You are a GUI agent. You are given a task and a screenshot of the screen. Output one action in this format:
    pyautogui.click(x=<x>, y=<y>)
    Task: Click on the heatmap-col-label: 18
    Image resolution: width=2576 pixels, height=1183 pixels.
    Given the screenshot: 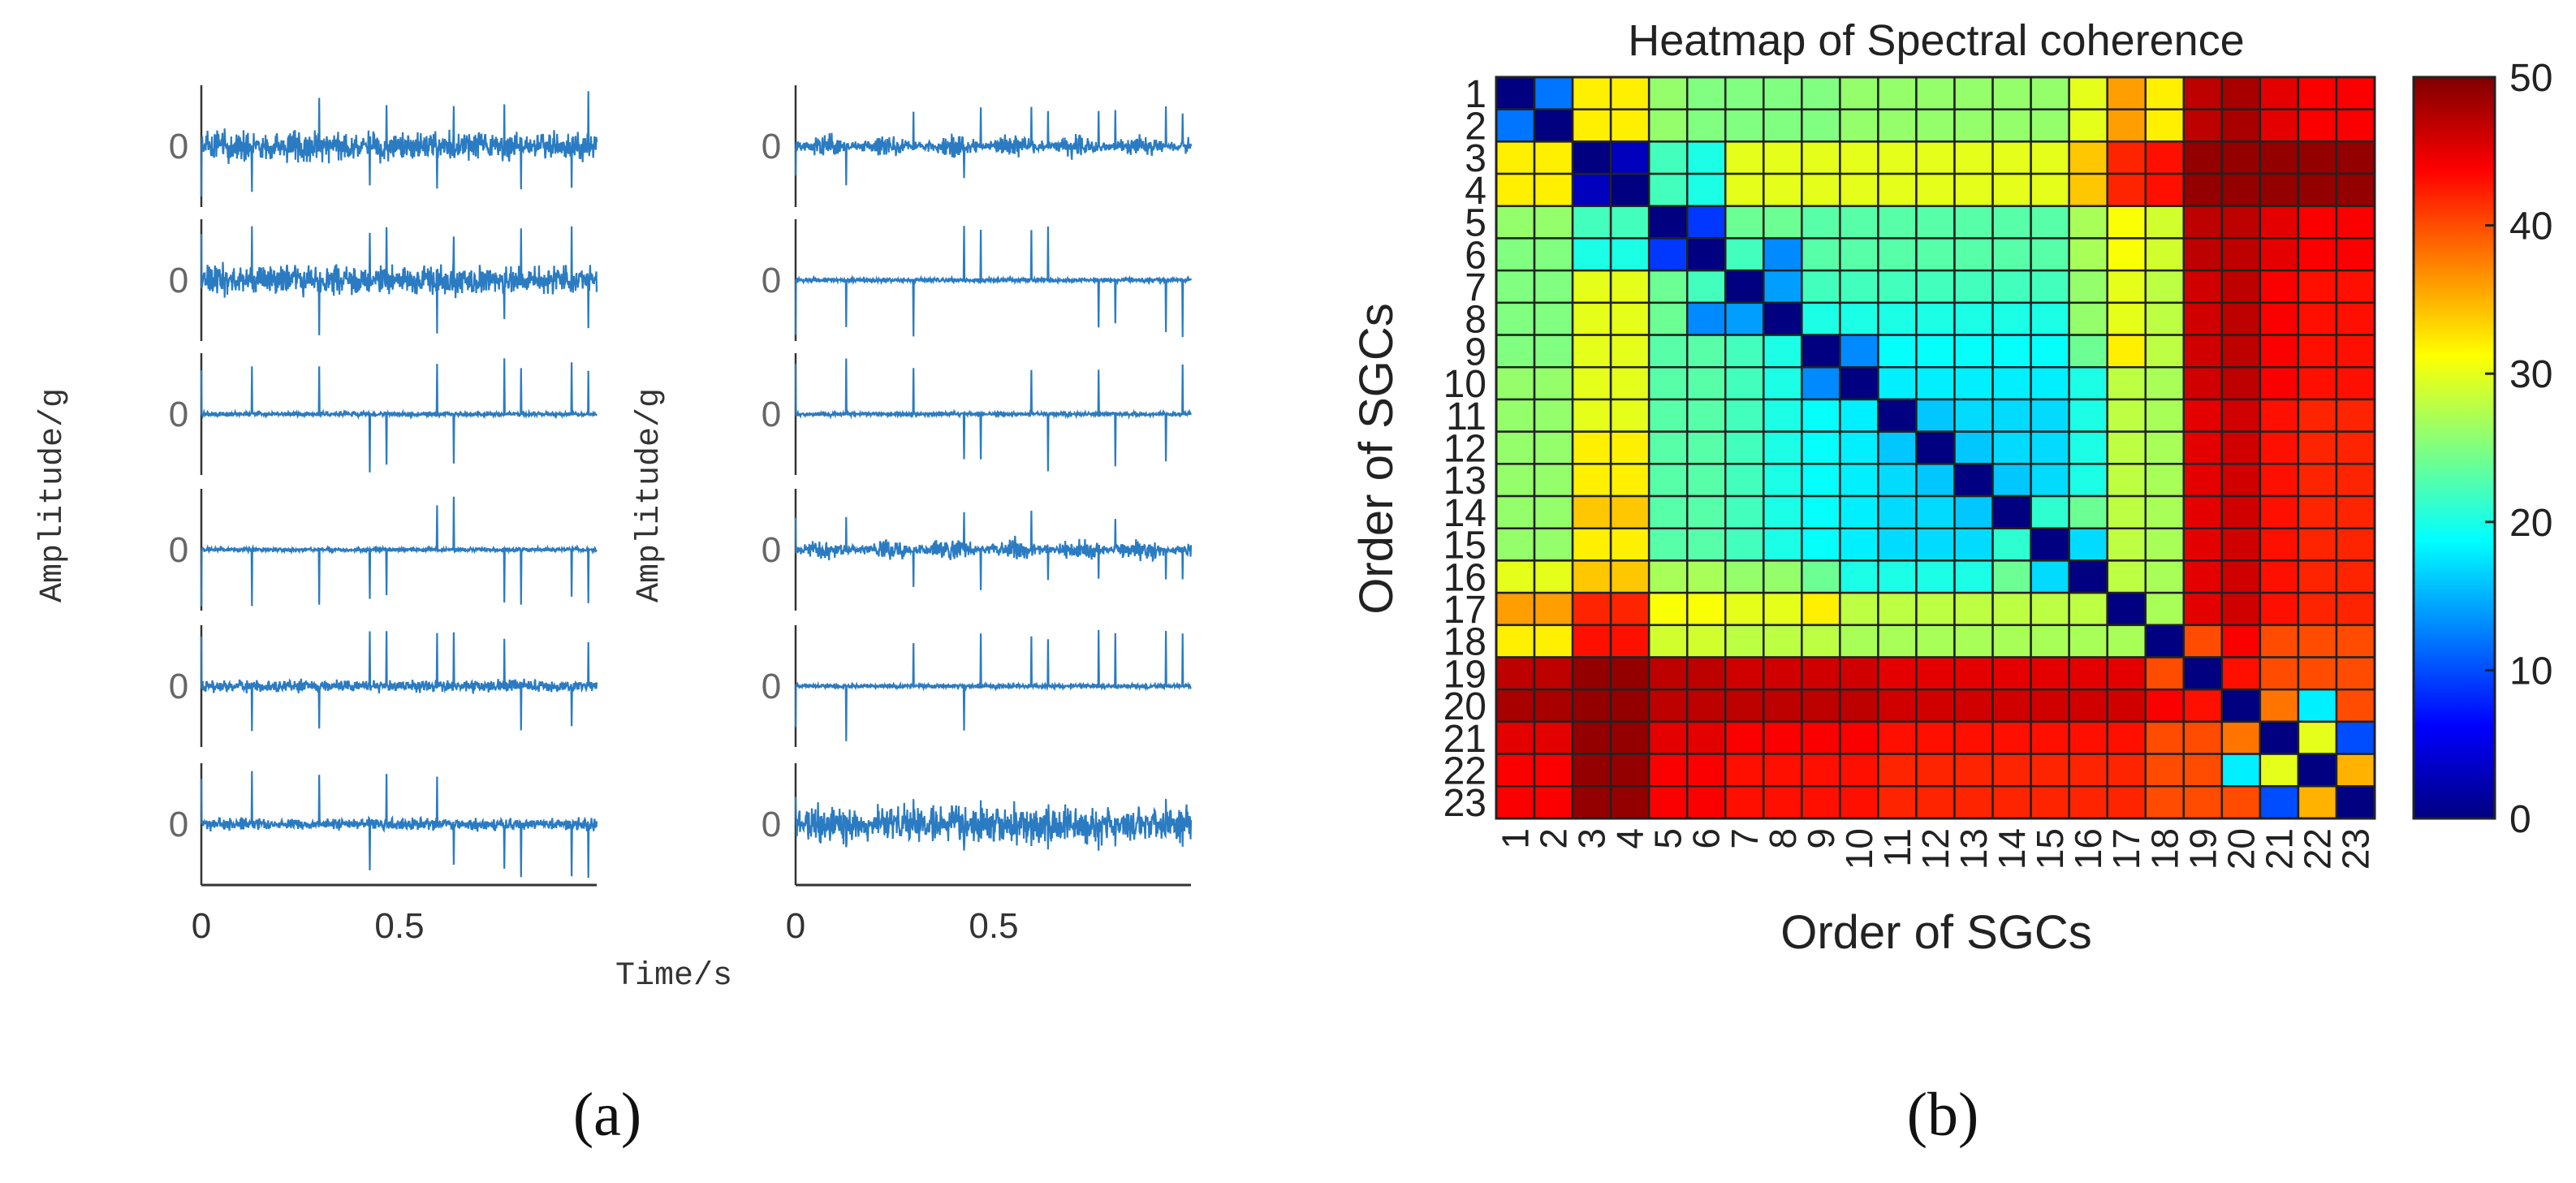 What is the action you would take?
    pyautogui.click(x=2164, y=849)
    